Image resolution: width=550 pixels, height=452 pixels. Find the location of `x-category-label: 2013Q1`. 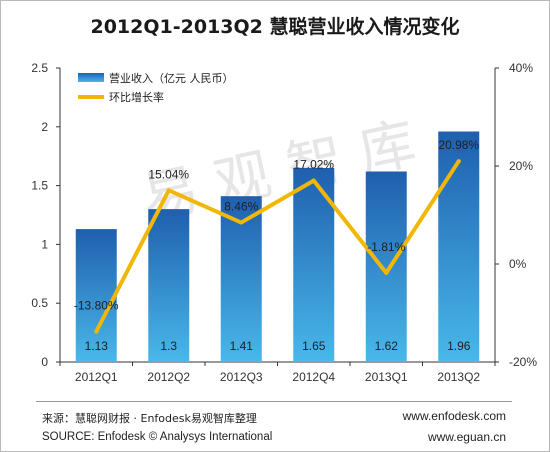

x-category-label: 2013Q1 is located at coordinates (386, 377).